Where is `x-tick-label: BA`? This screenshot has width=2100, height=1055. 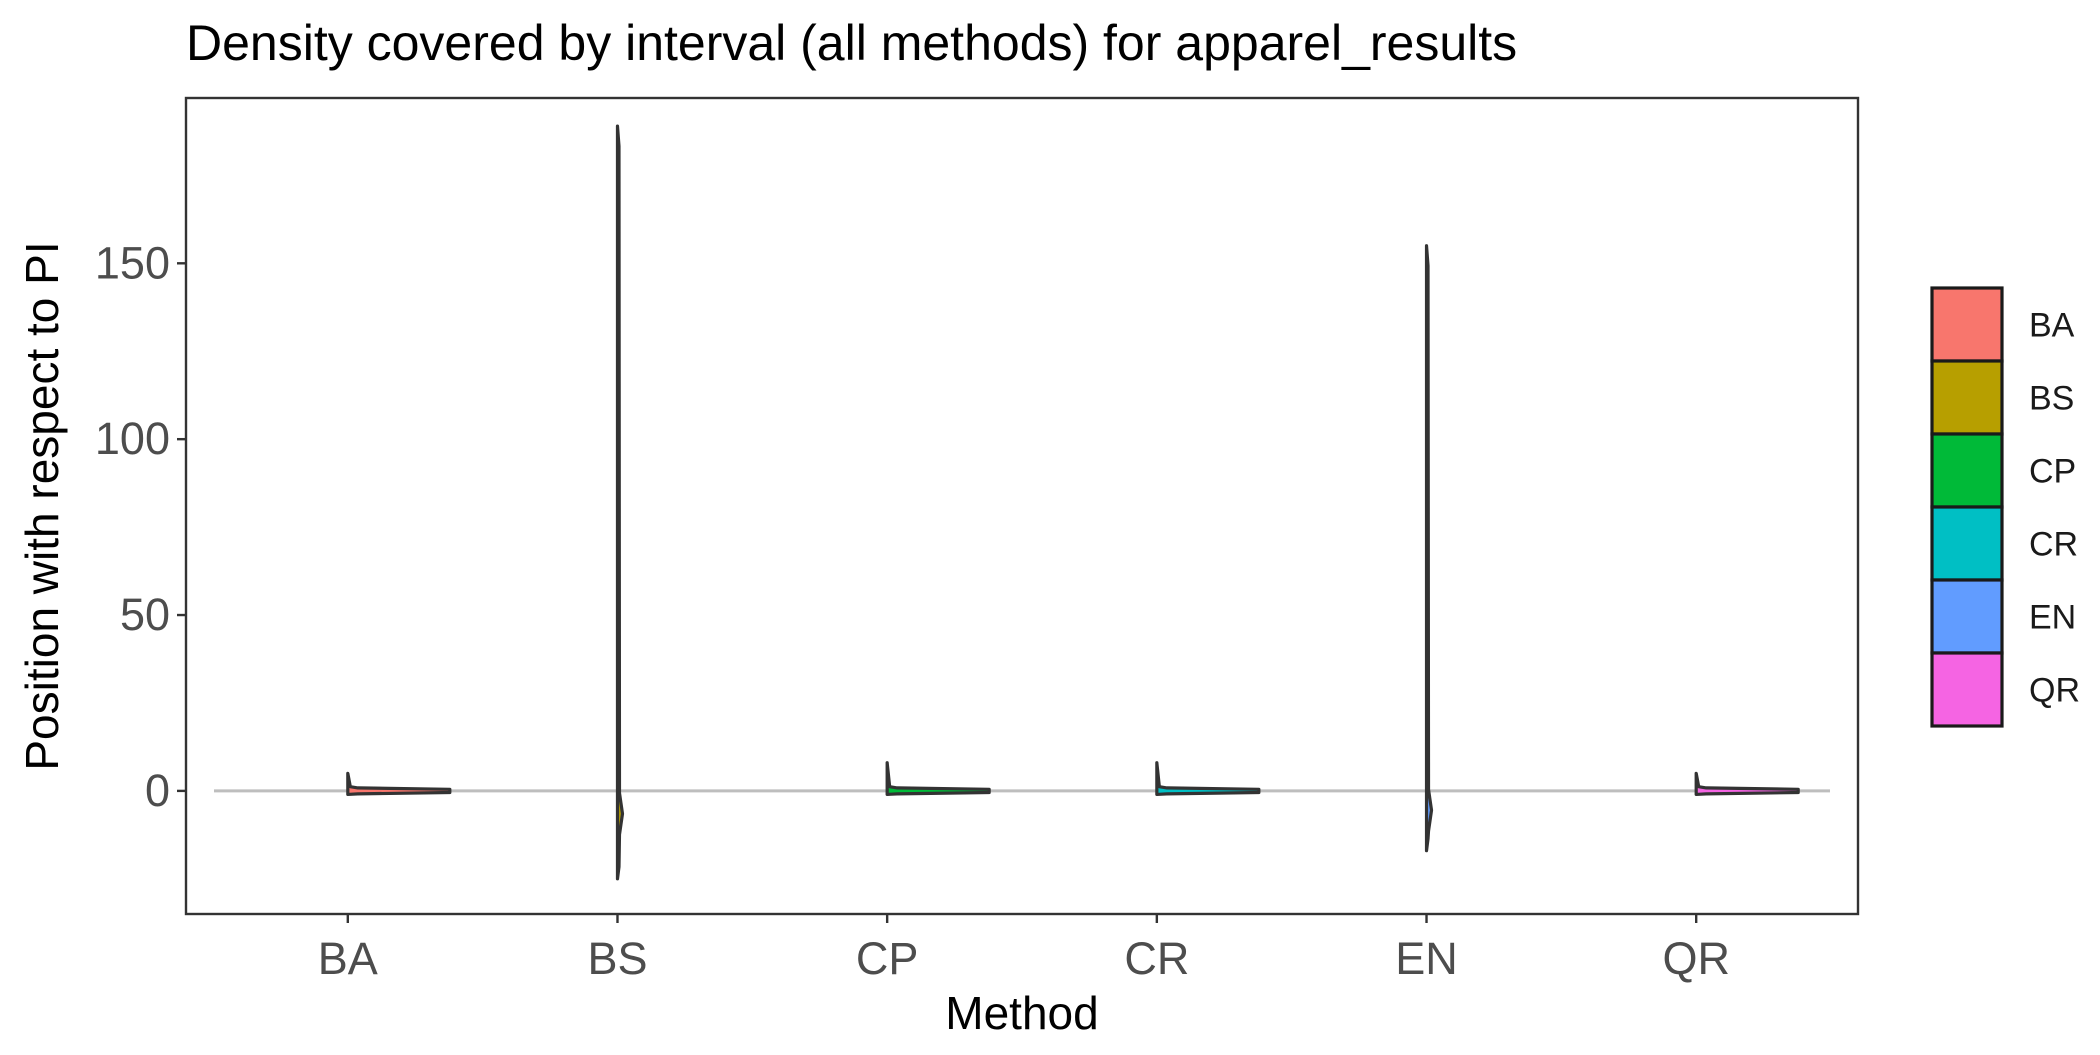
x-tick-label: BA is located at coordinates (348, 958).